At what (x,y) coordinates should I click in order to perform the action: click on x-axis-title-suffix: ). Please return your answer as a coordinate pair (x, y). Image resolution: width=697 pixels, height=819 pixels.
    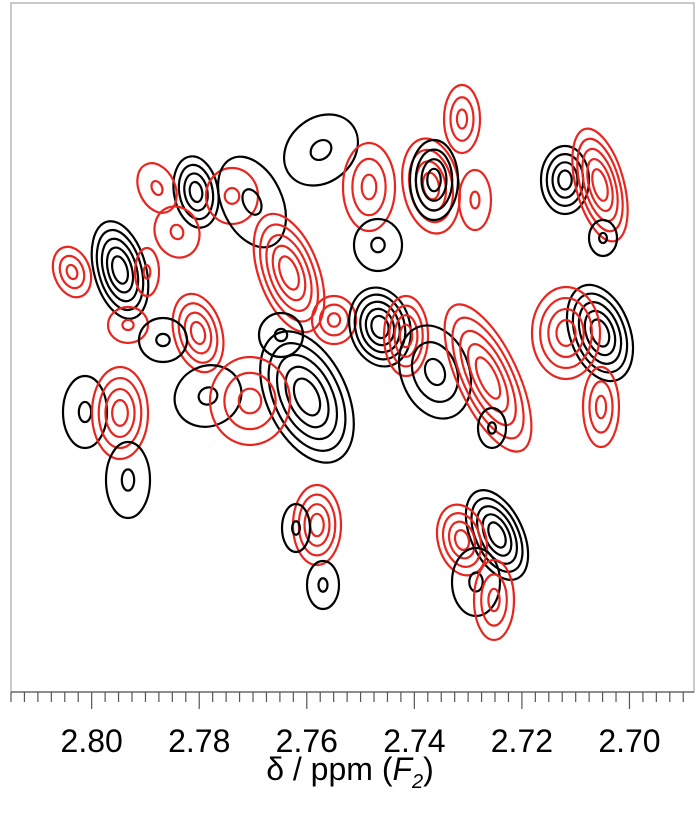
    Looking at the image, I should click on (428, 769).